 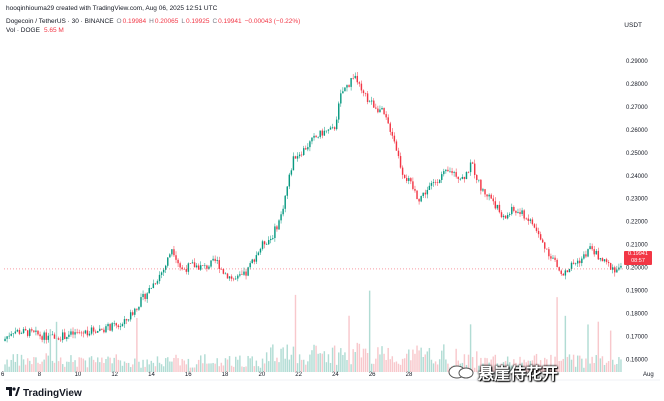 I want to click on last-price-tag: 0.19941 08:57, so click(x=638, y=258).